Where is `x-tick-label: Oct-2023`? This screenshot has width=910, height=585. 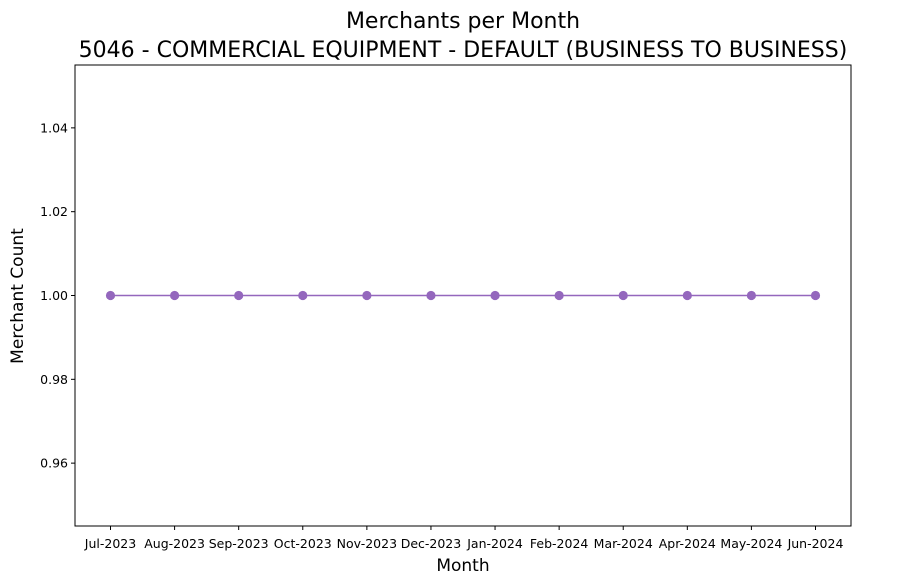
x-tick-label: Oct-2023 is located at coordinates (303, 543).